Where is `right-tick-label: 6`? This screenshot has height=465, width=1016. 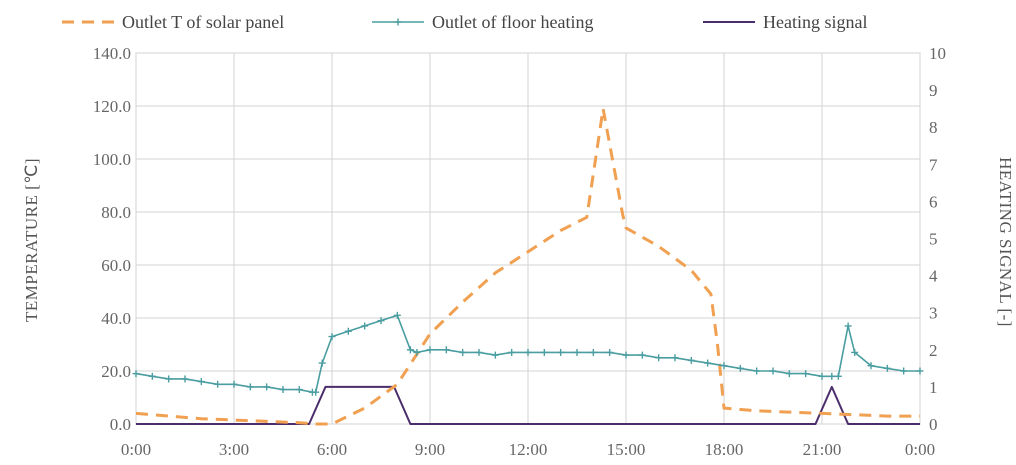 right-tick-label: 6 is located at coordinates (933, 201).